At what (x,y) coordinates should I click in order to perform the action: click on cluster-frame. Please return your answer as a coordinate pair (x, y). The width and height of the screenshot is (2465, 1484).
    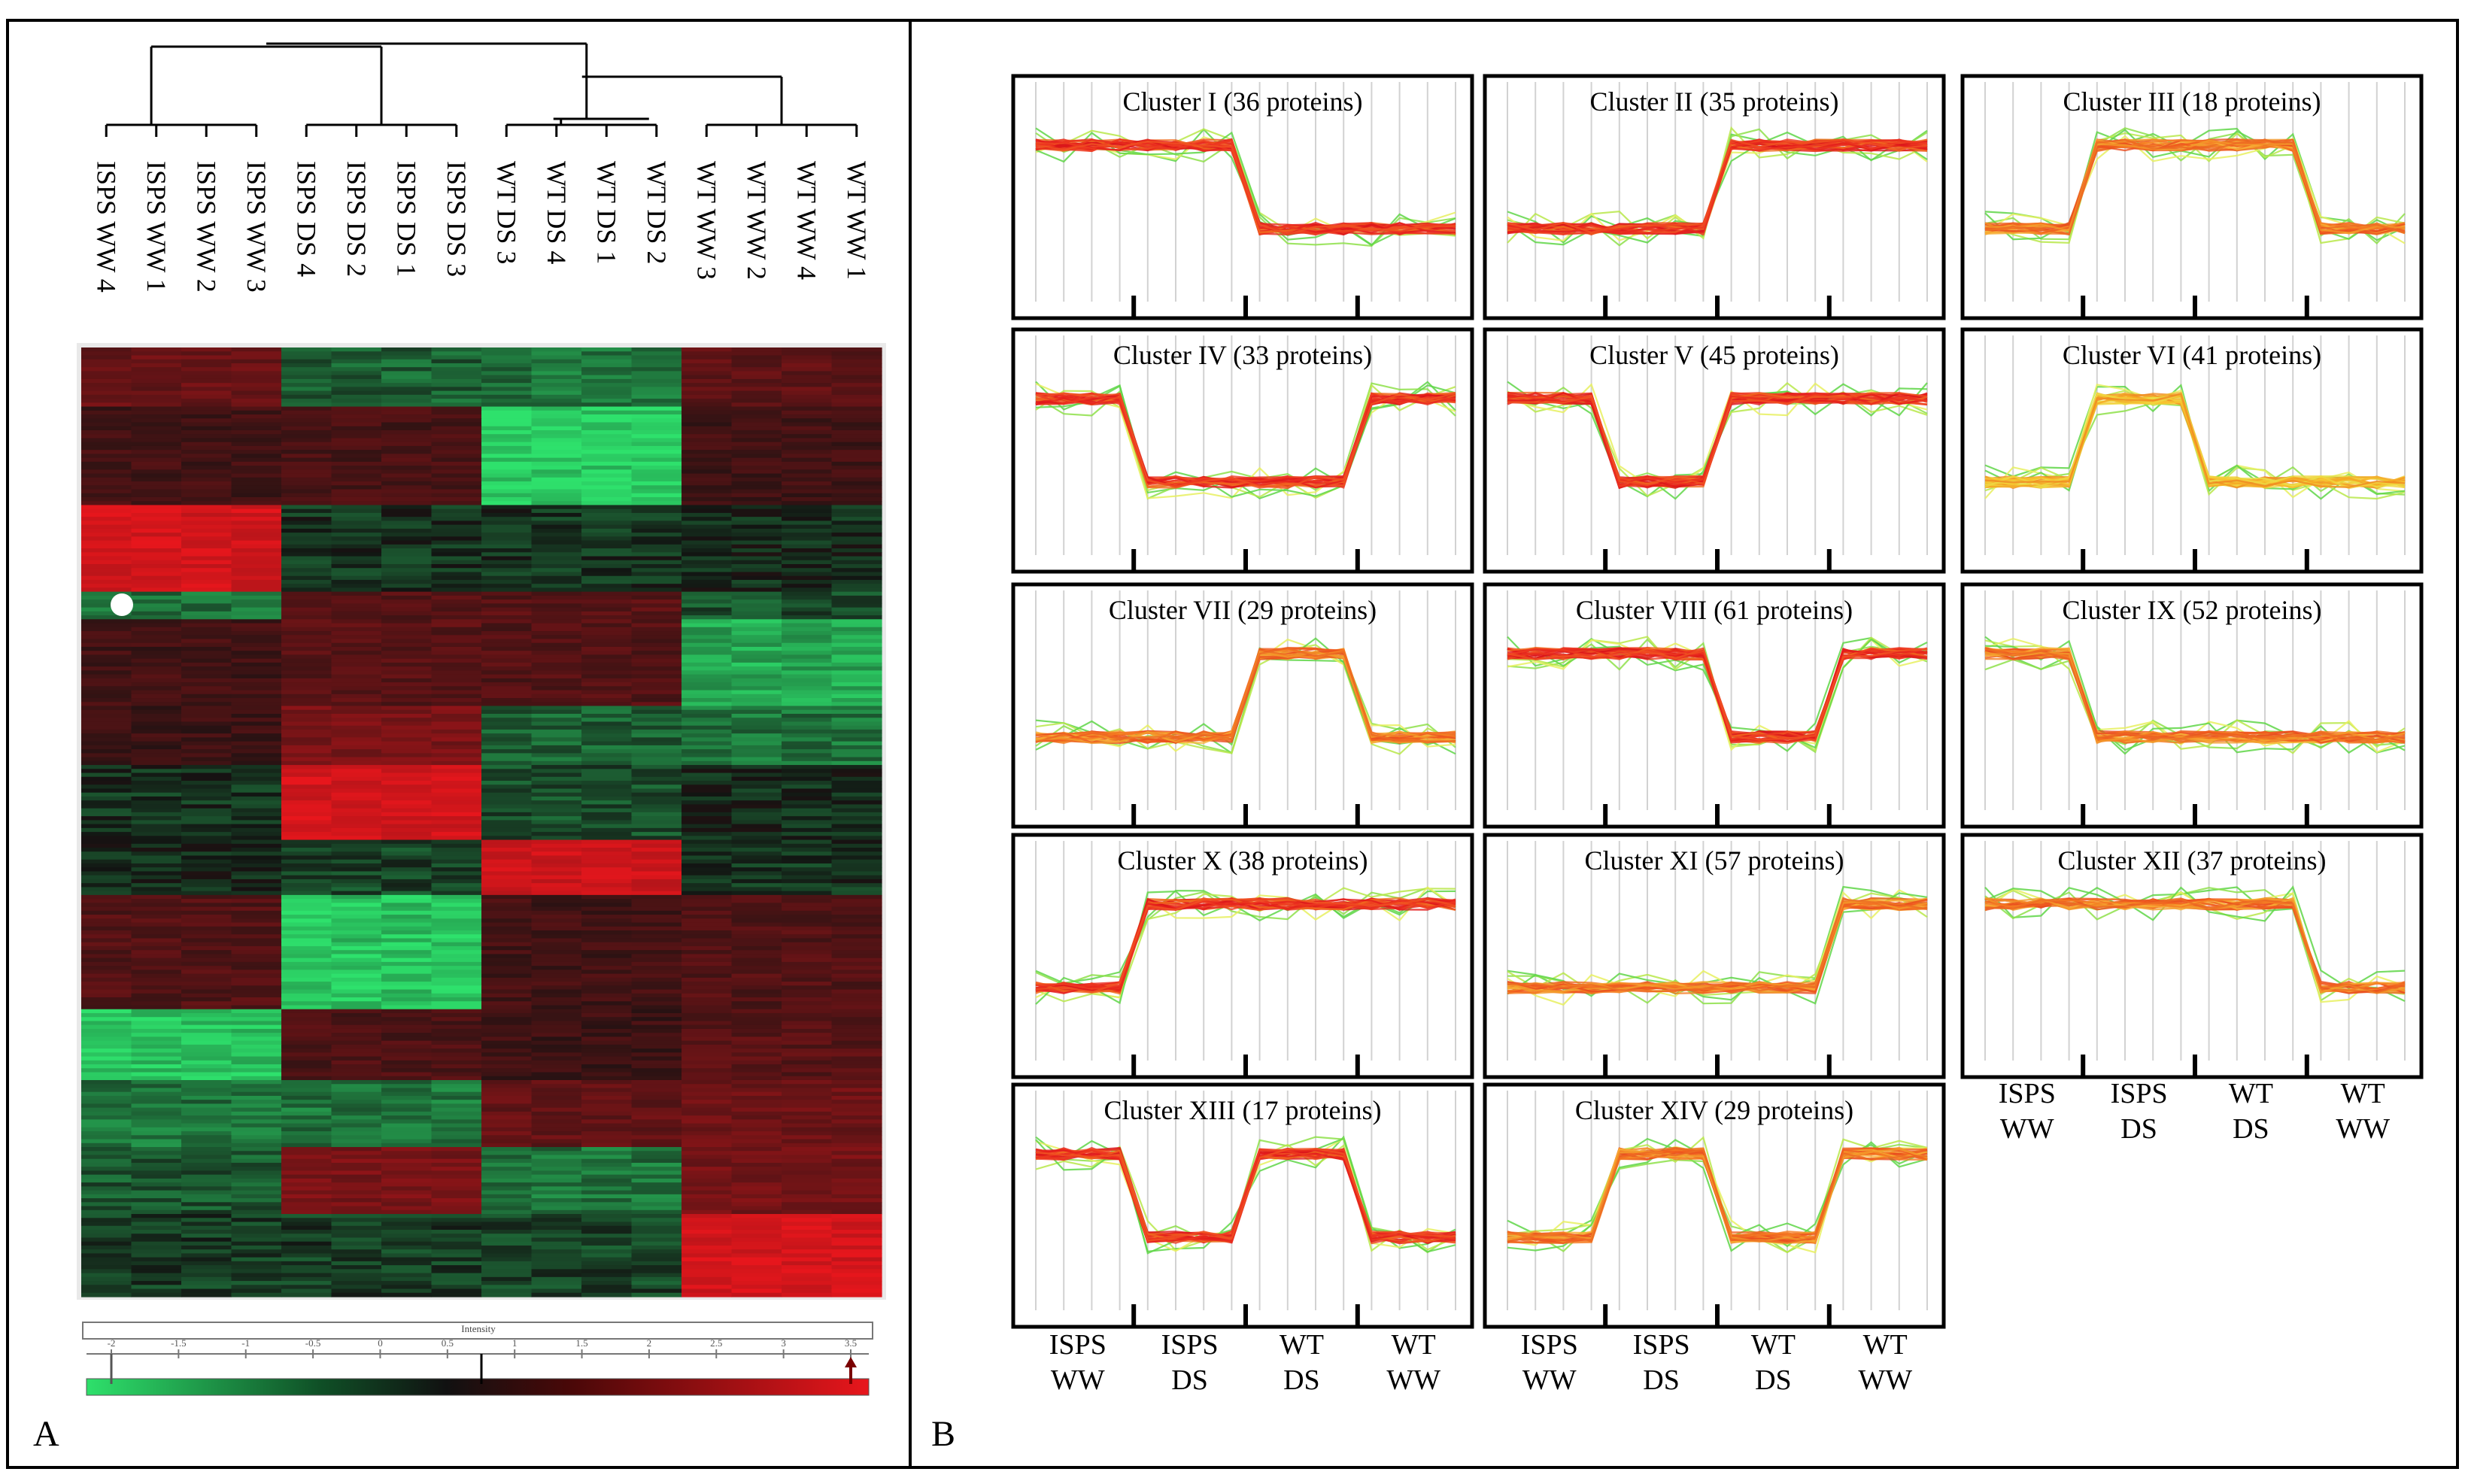
    Looking at the image, I should click on (2192, 956).